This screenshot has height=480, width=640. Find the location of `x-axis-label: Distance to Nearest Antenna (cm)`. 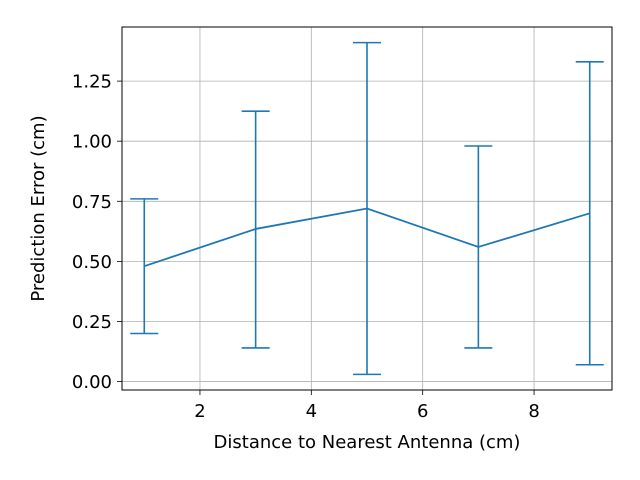

x-axis-label: Distance to Nearest Antenna (cm) is located at coordinates (367, 442).